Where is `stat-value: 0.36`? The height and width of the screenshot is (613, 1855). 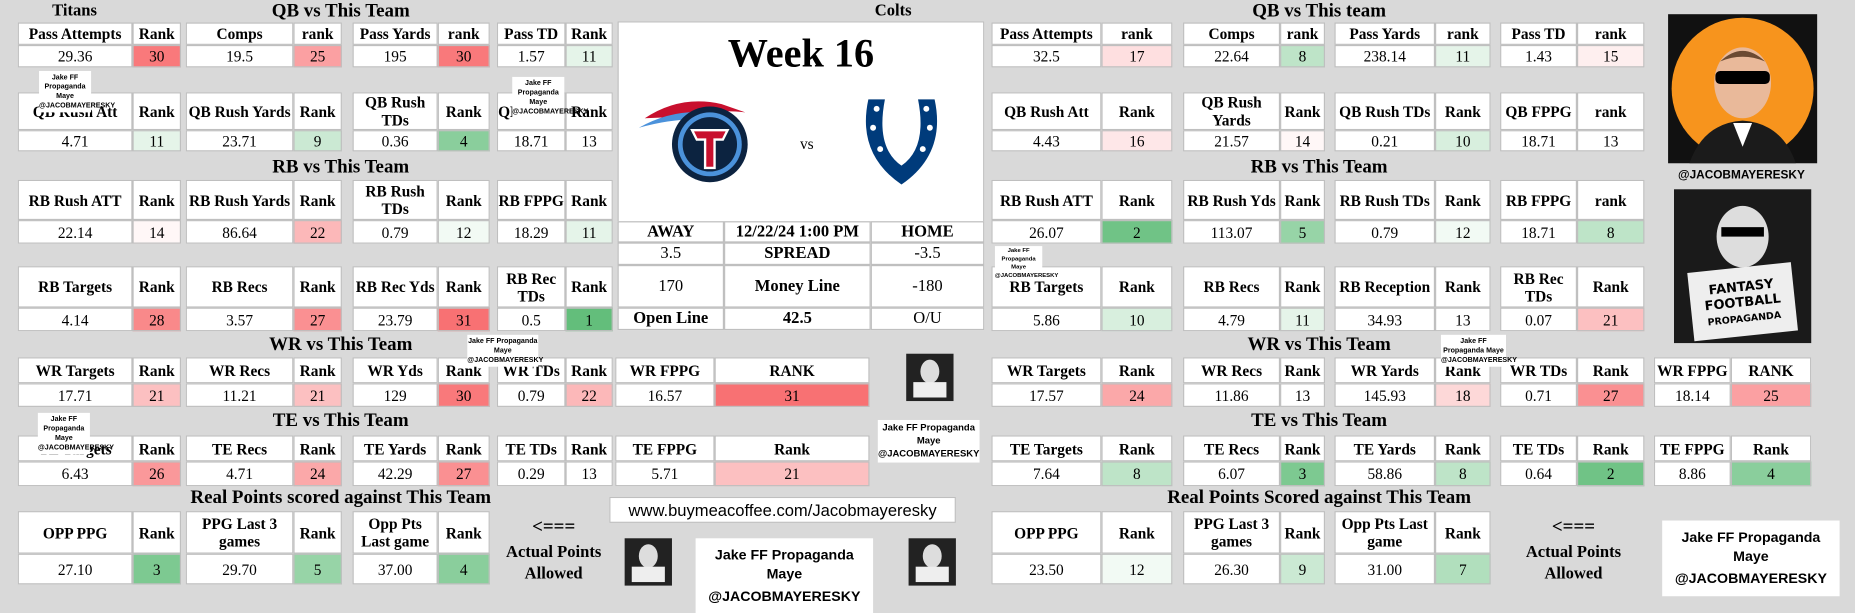
stat-value: 0.36 is located at coordinates (395, 141).